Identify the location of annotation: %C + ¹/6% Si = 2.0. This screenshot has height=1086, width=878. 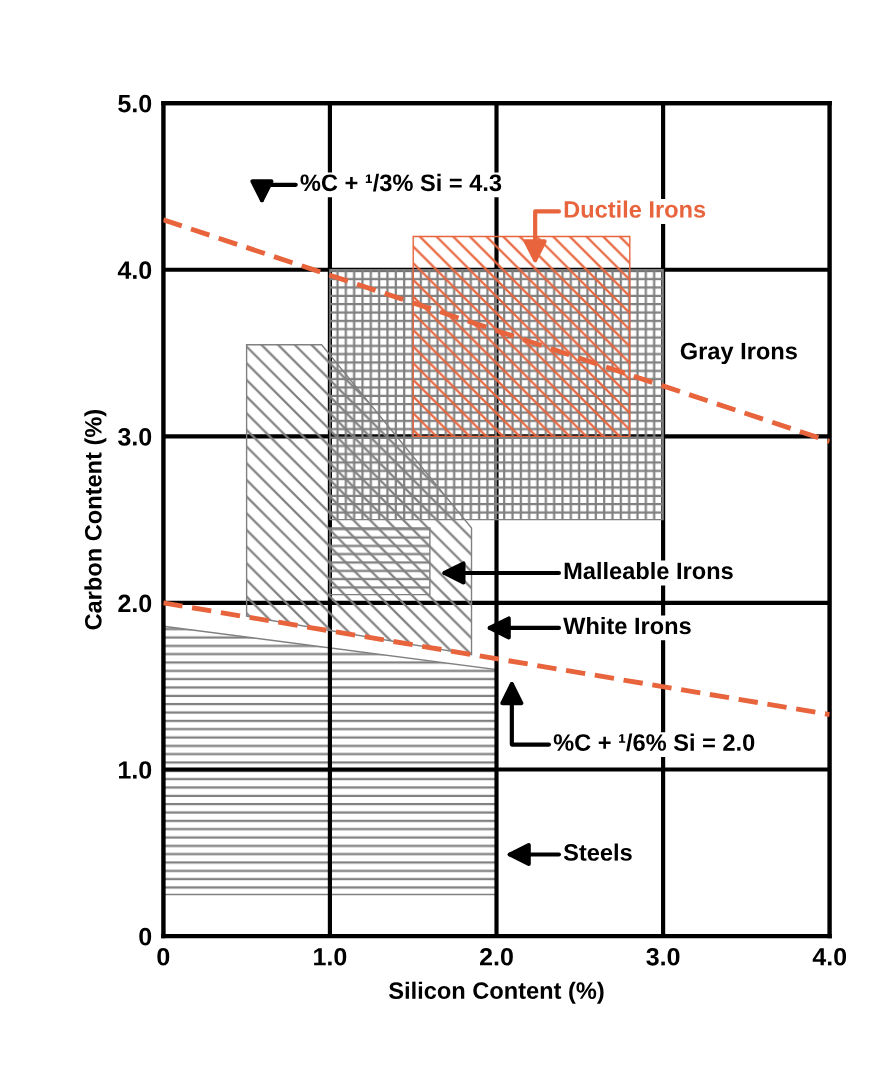
(654, 742).